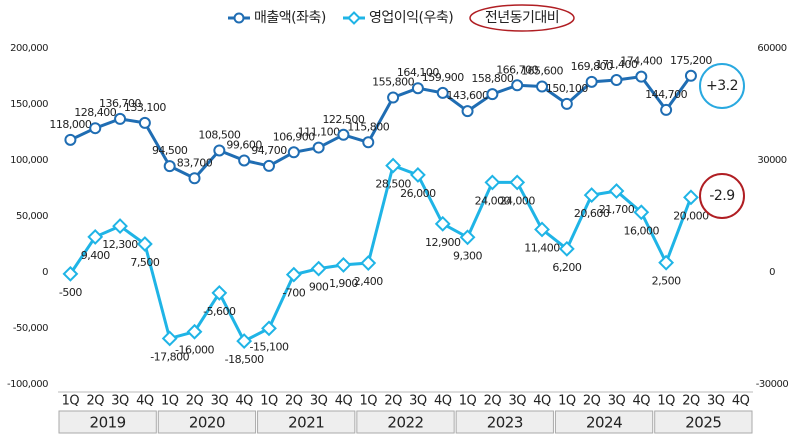  I want to click on year-label: 2025, so click(703, 423).